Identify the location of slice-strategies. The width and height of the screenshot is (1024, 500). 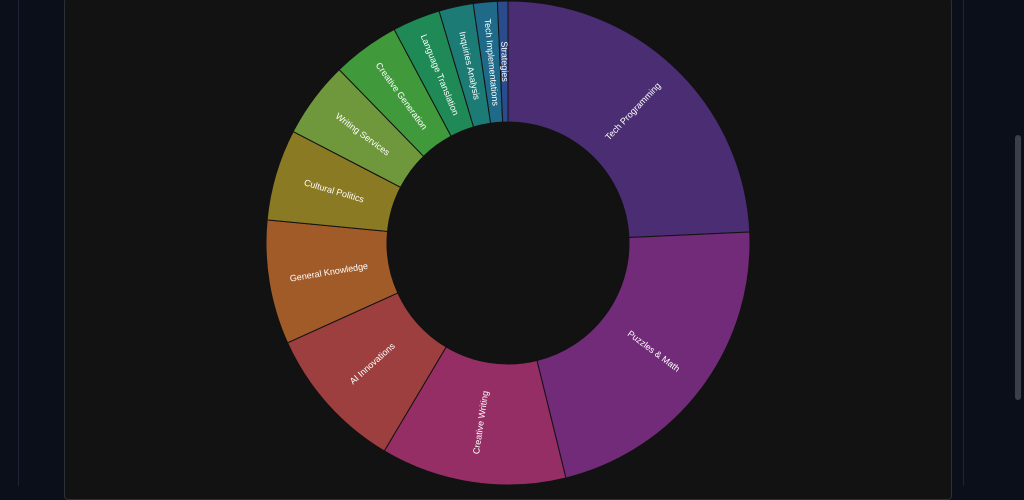
(502, 61).